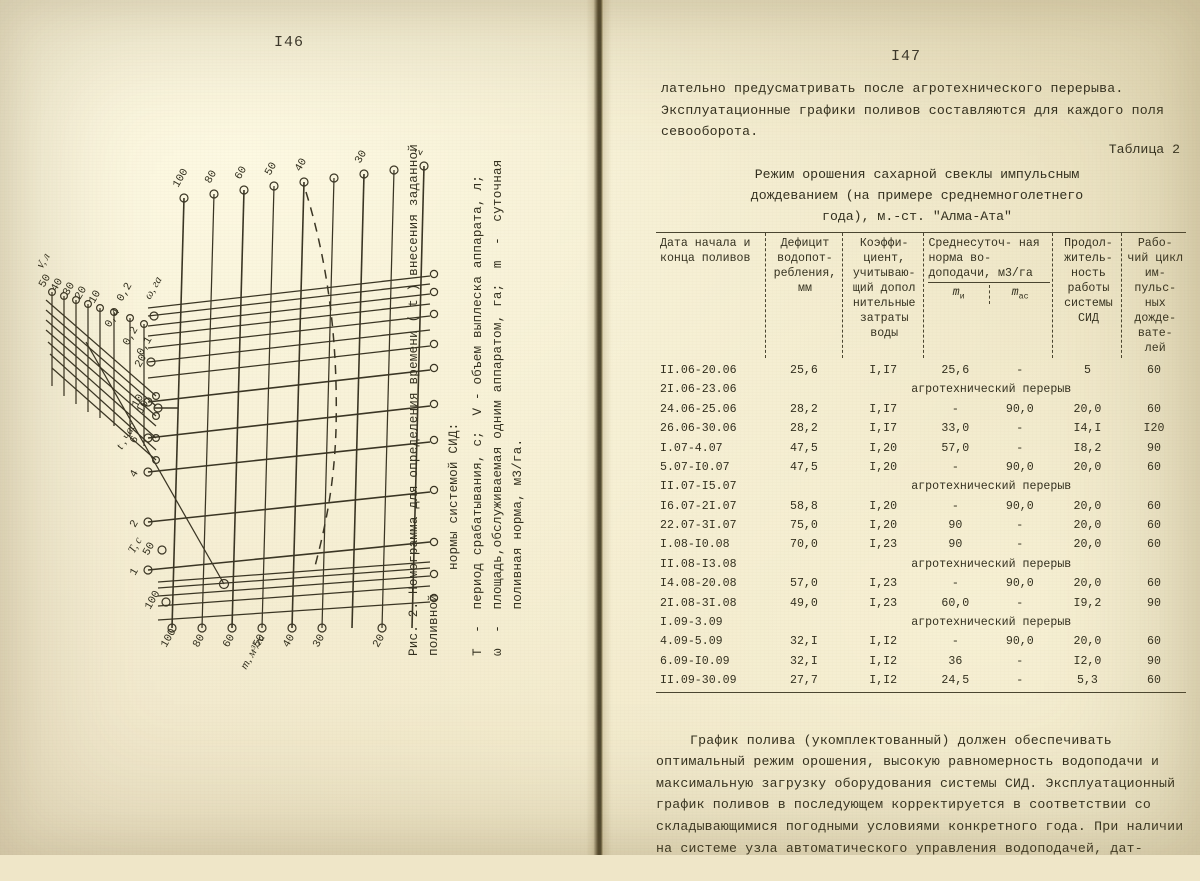 This screenshot has width=1200, height=881. What do you see at coordinates (211, 177) in the screenshot?
I see `svg-text: 80` at bounding box center [211, 177].